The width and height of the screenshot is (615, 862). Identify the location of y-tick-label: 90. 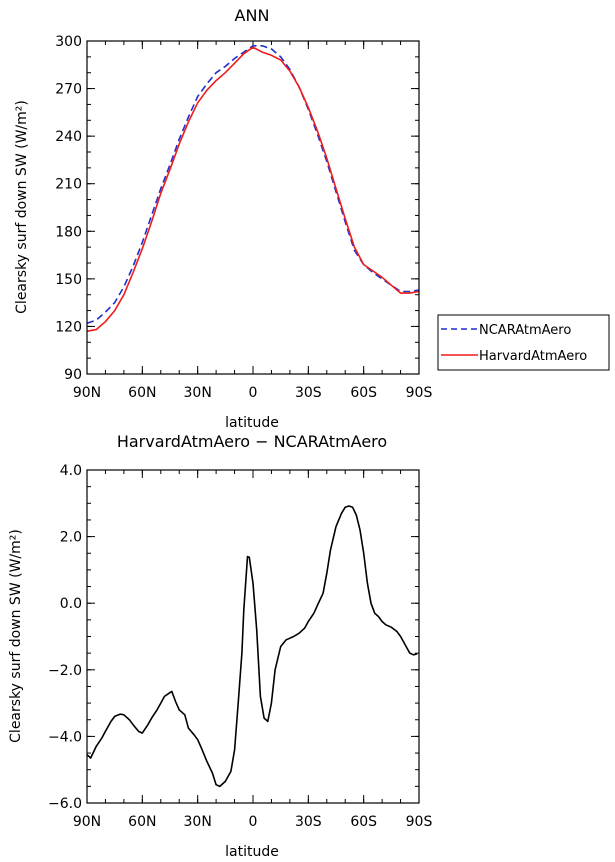
(73, 375).